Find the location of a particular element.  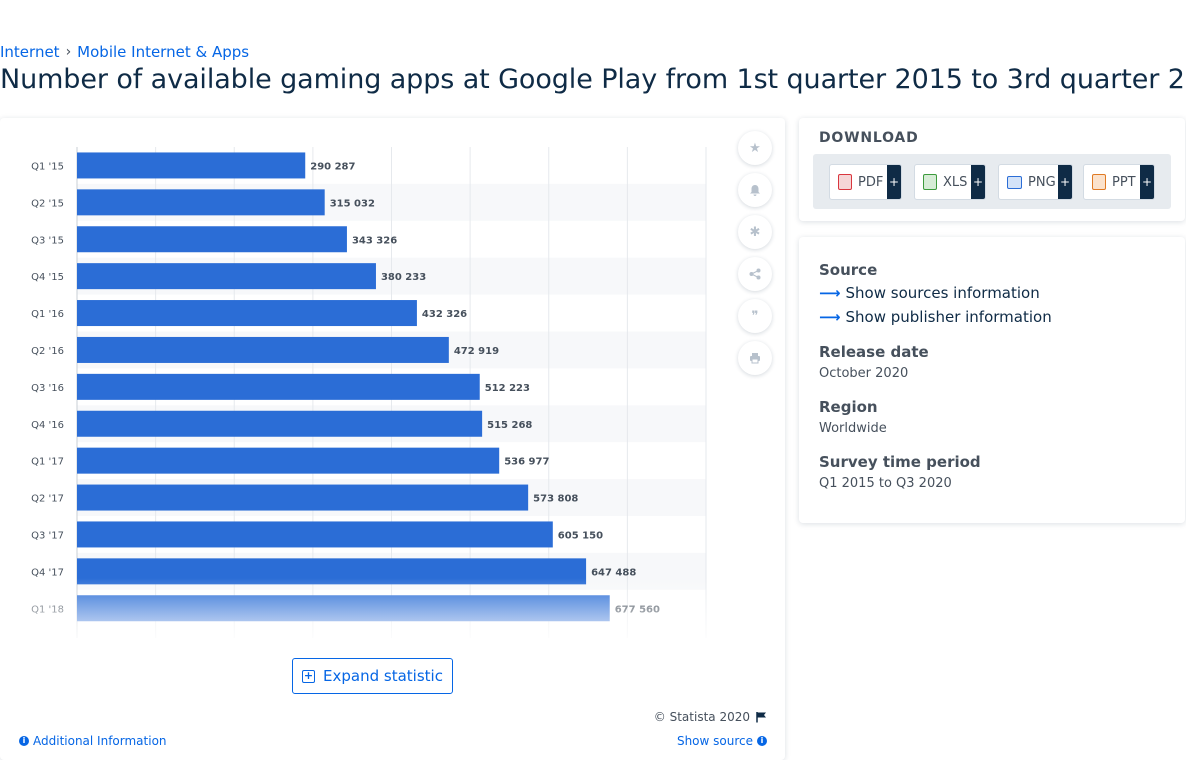

value-label: 290 287 is located at coordinates (332, 166).